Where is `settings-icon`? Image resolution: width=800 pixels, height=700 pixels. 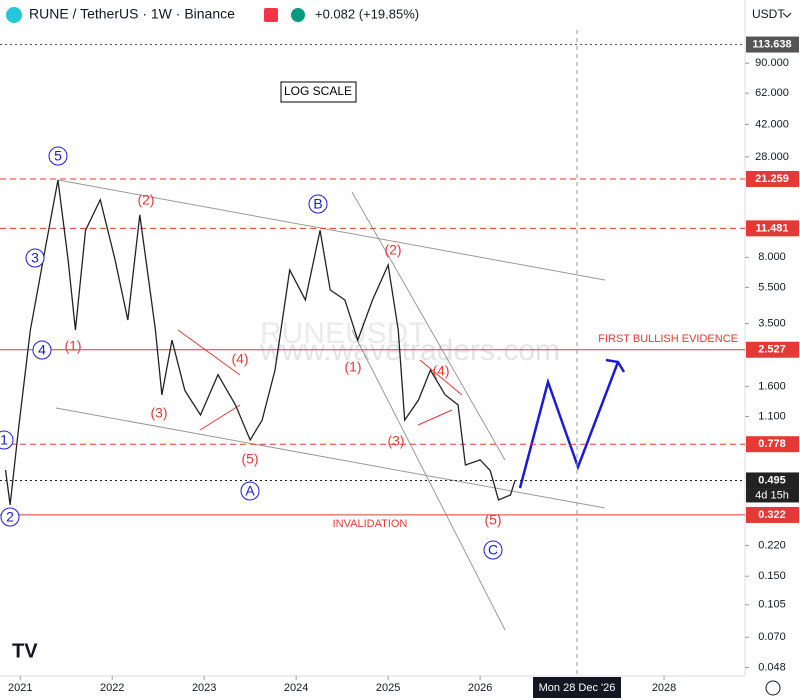
settings-icon is located at coordinates (773, 688).